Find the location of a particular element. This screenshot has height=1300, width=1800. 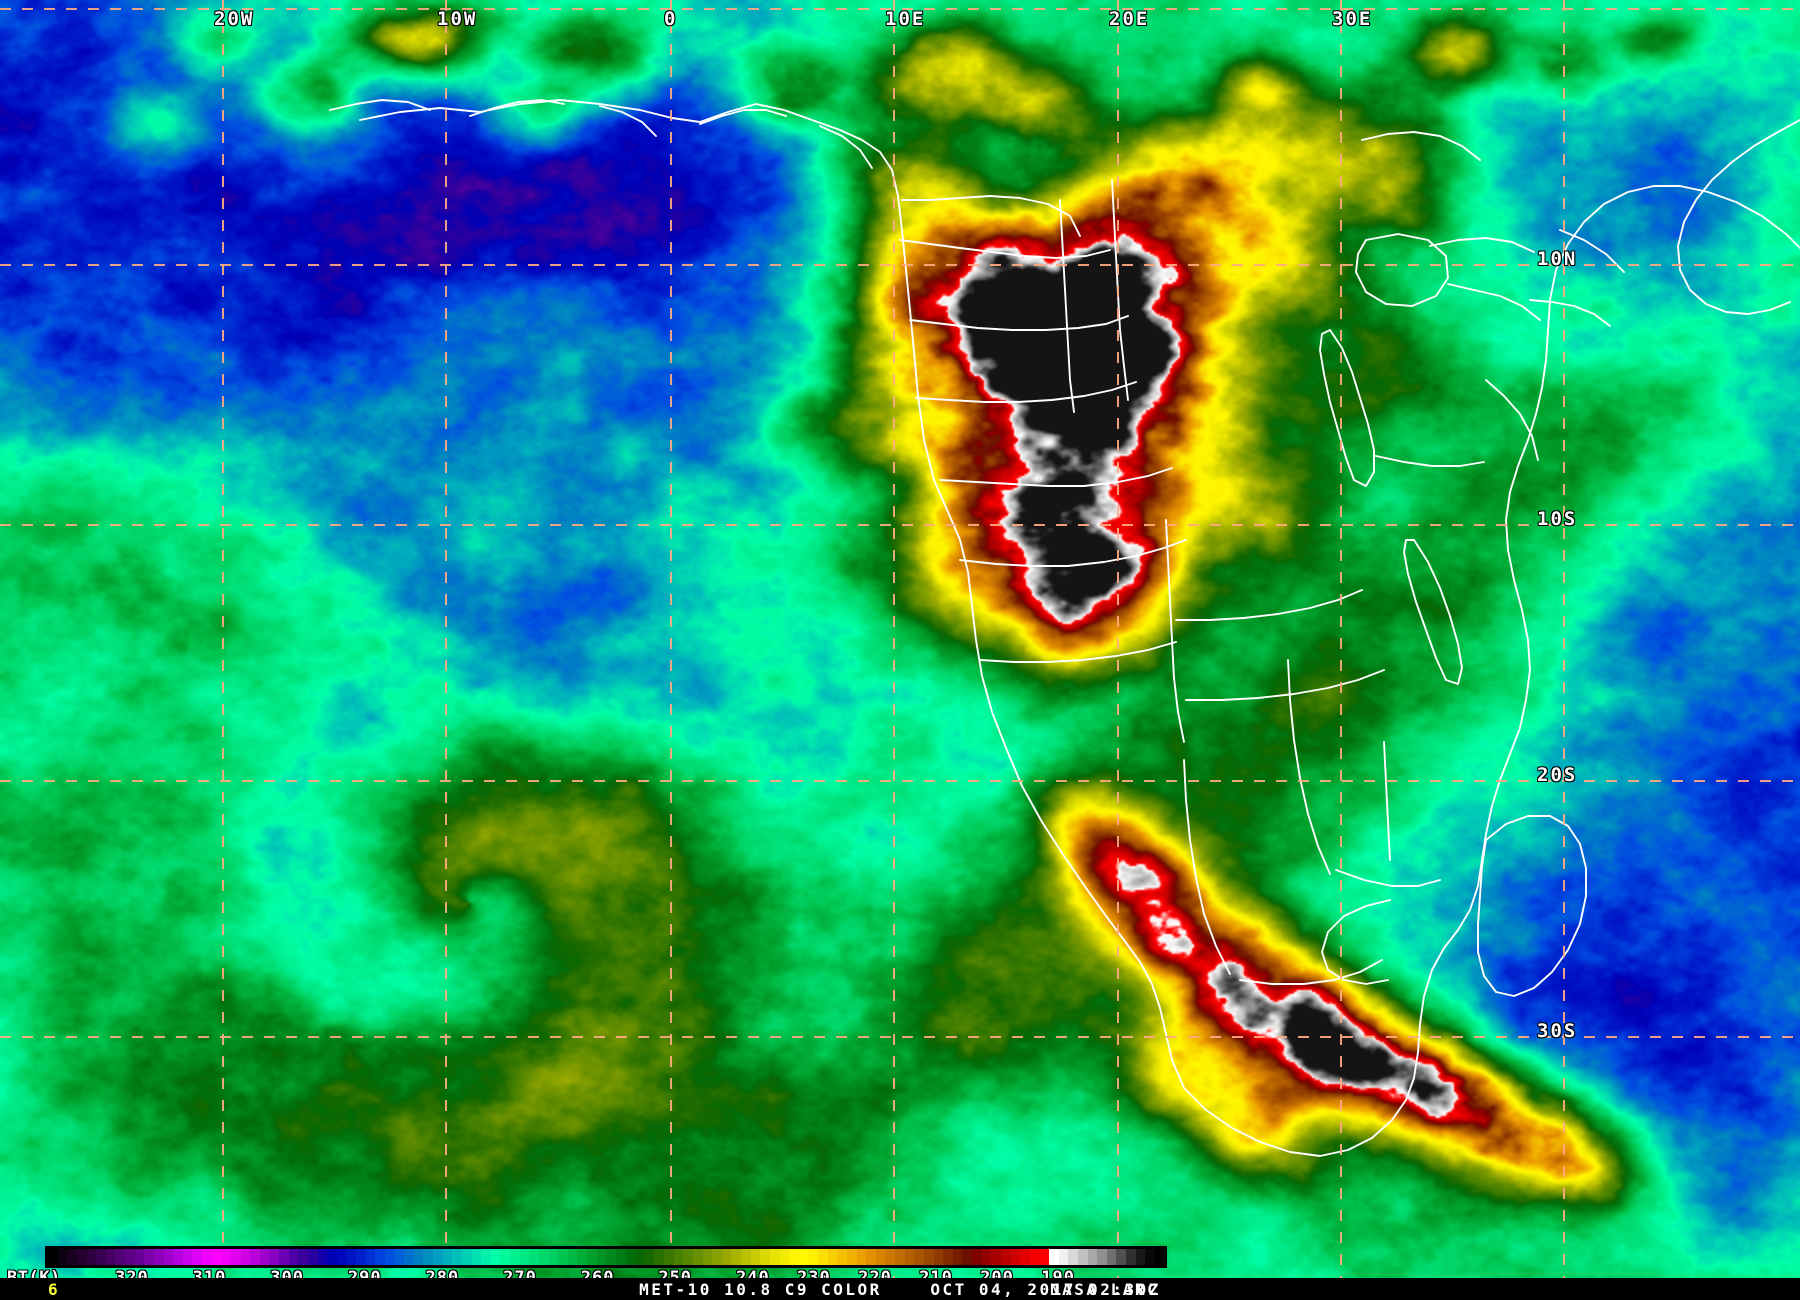

colorbar-frame is located at coordinates (606, 1257).